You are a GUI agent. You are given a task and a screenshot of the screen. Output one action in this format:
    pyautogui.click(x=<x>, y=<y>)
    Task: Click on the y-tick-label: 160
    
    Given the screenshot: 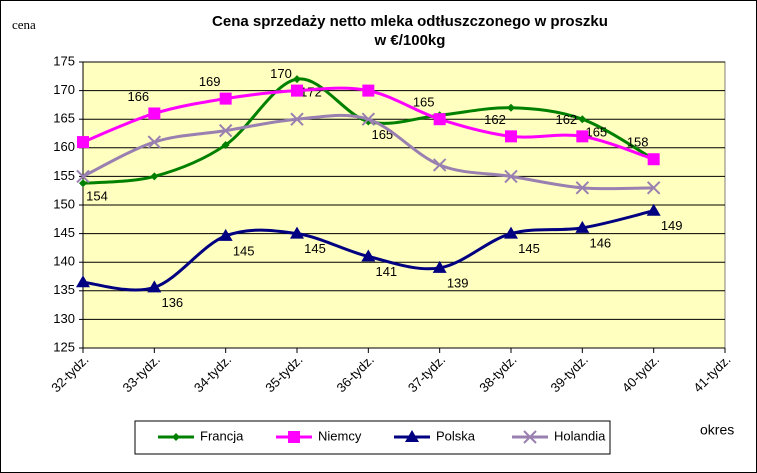 What is the action you would take?
    pyautogui.click(x=64, y=146)
    